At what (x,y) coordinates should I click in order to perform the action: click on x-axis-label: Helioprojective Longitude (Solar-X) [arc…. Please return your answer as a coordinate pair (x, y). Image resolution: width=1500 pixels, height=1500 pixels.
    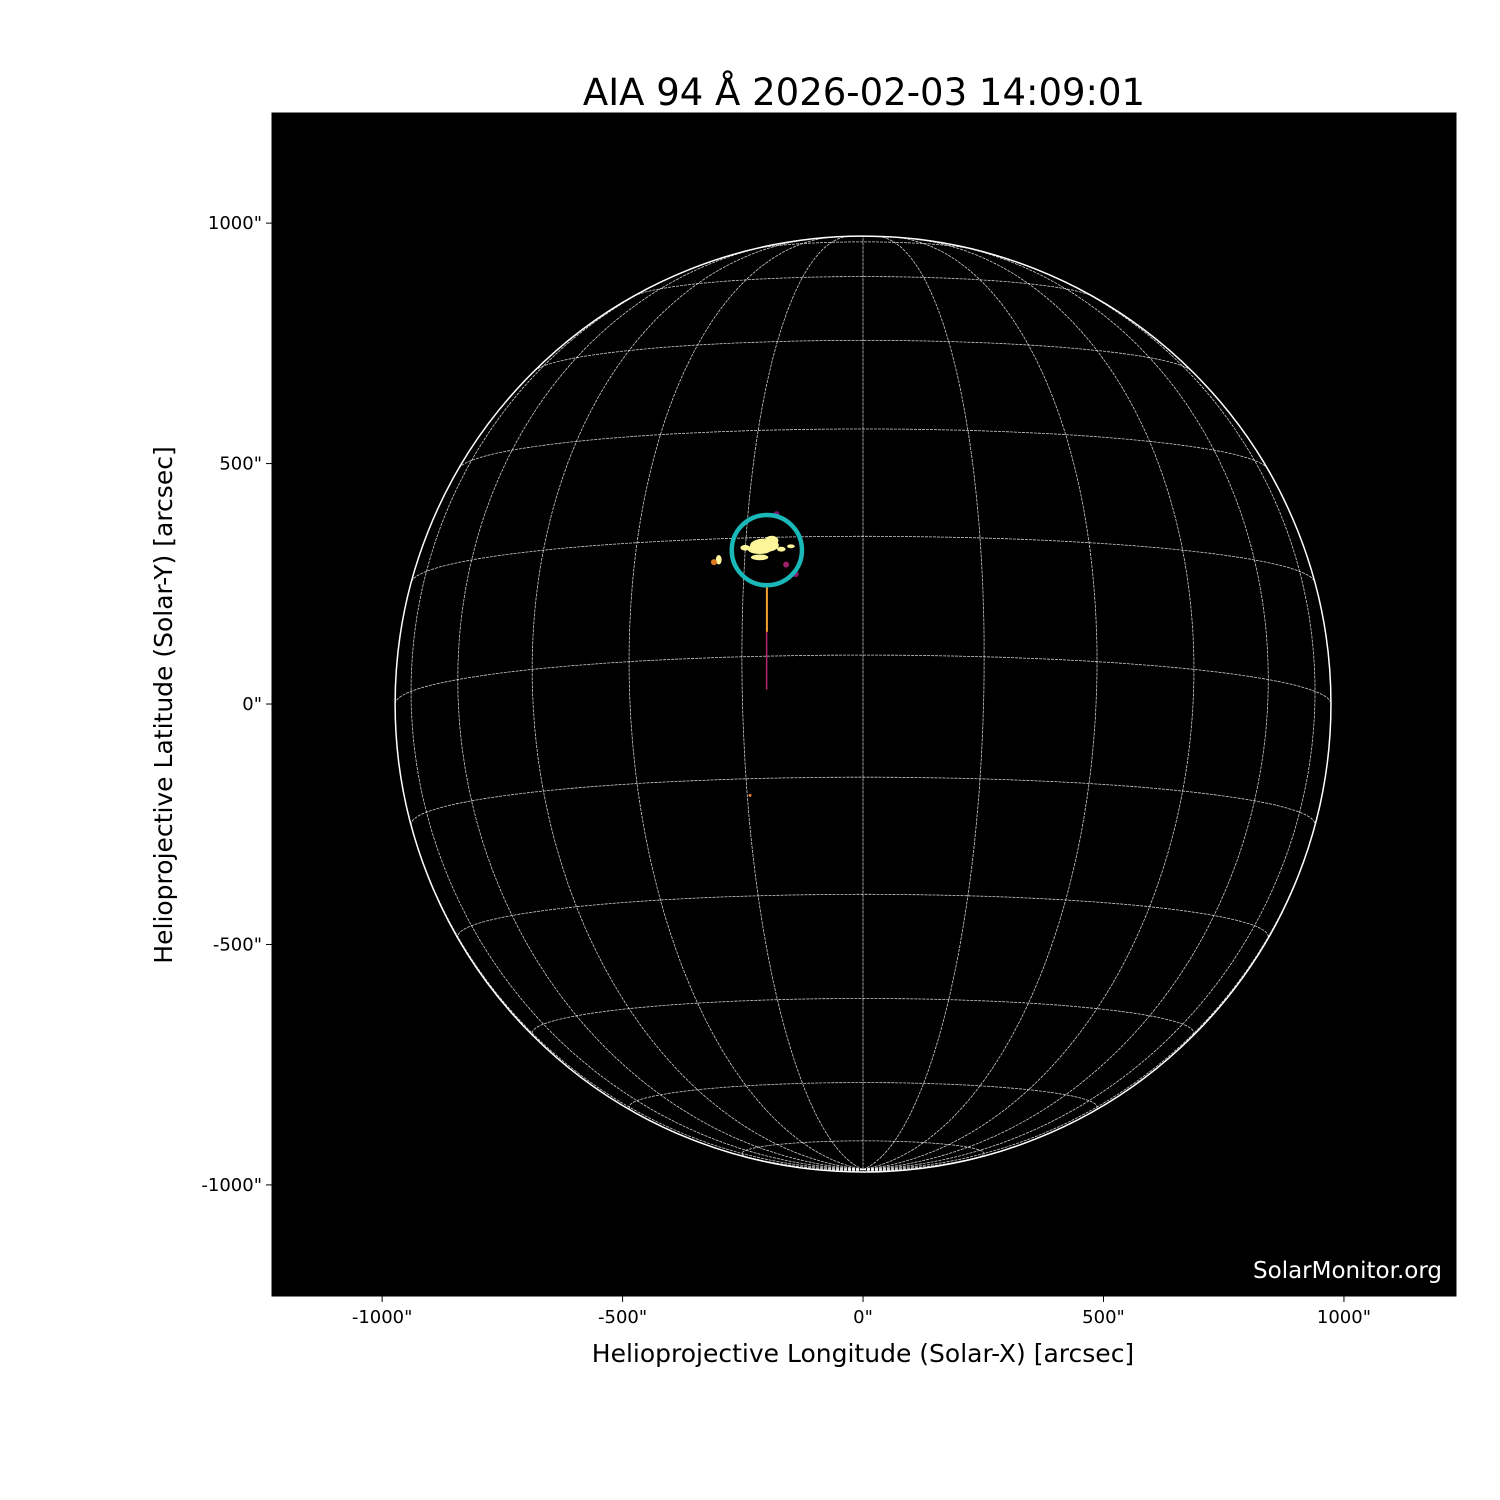
    Looking at the image, I should click on (863, 1353).